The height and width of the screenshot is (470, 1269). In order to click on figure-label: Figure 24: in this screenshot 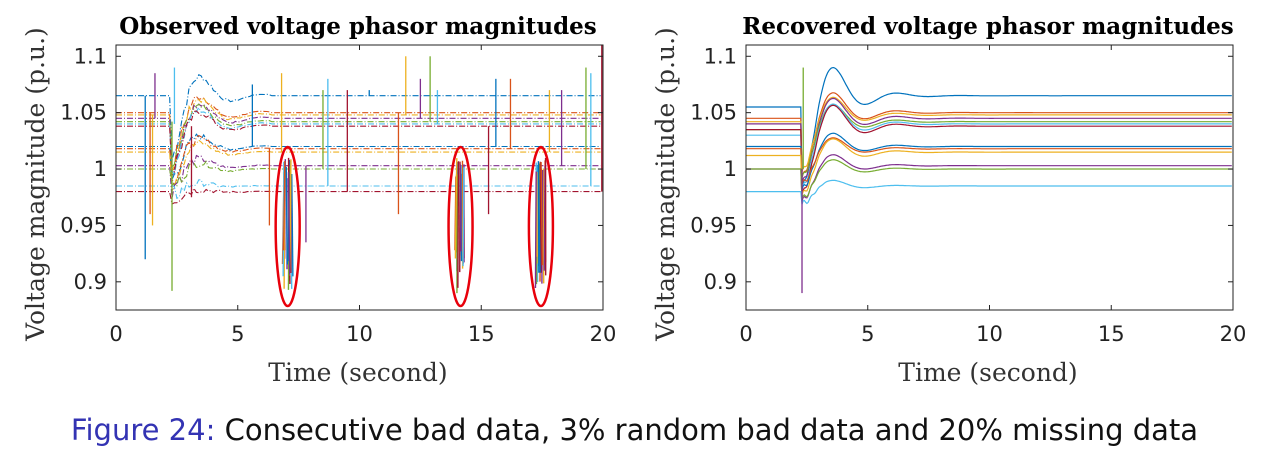, I will do `click(143, 430)`.